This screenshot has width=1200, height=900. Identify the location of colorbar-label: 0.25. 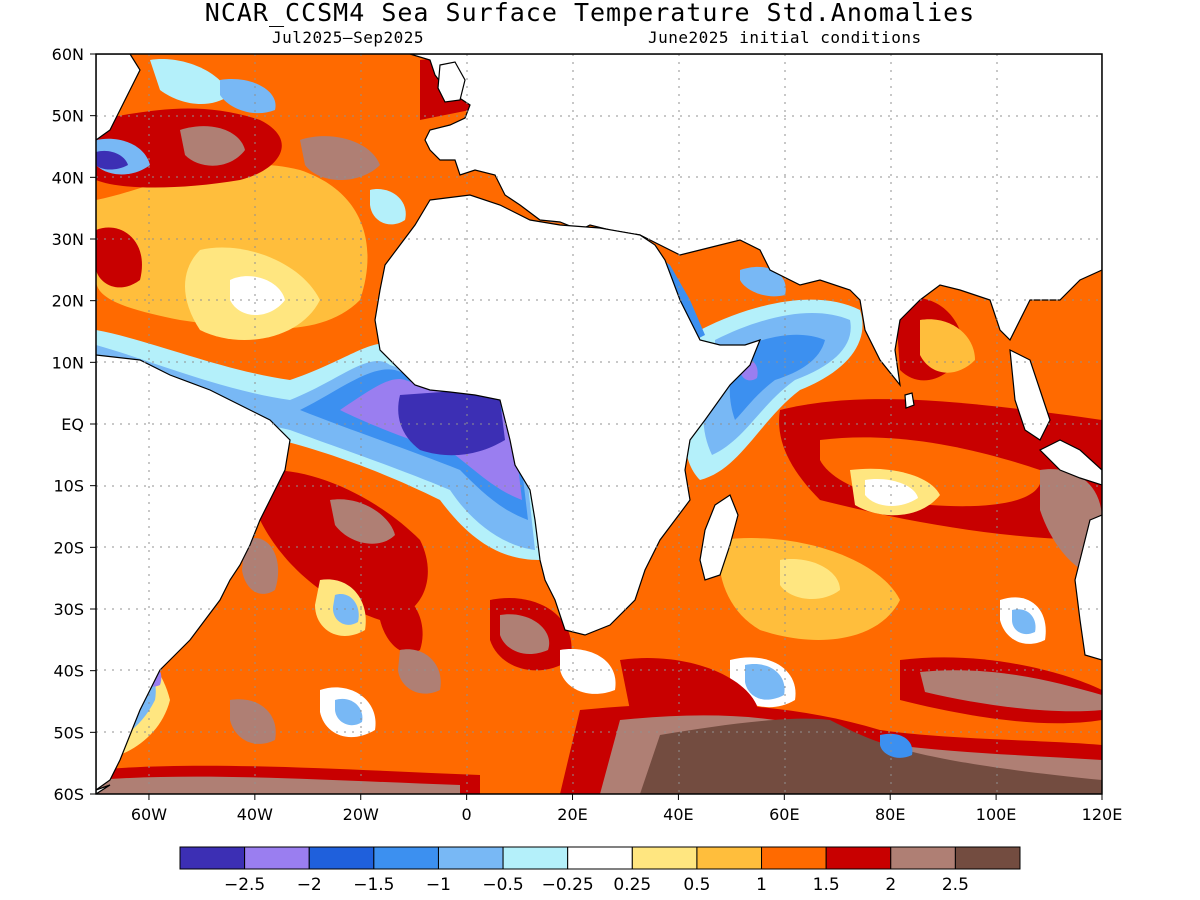
(632, 885).